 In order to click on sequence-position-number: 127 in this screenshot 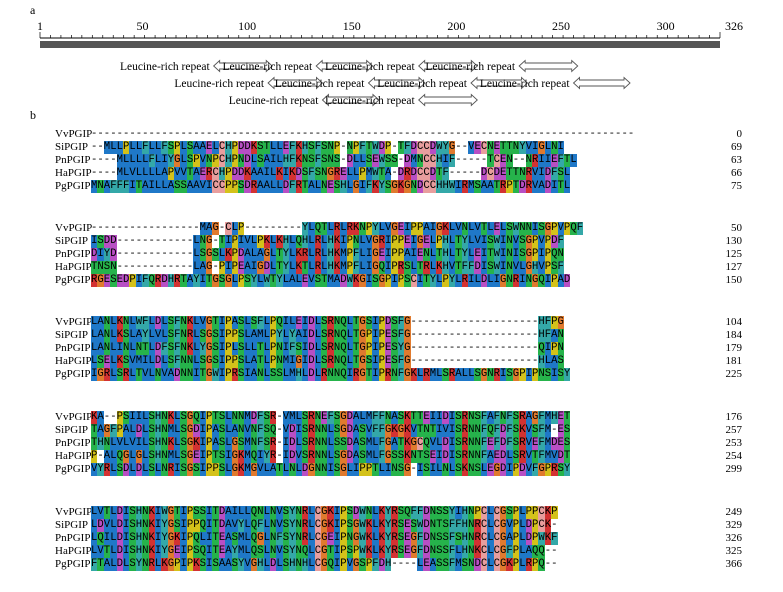, I will do `click(734, 267)`.